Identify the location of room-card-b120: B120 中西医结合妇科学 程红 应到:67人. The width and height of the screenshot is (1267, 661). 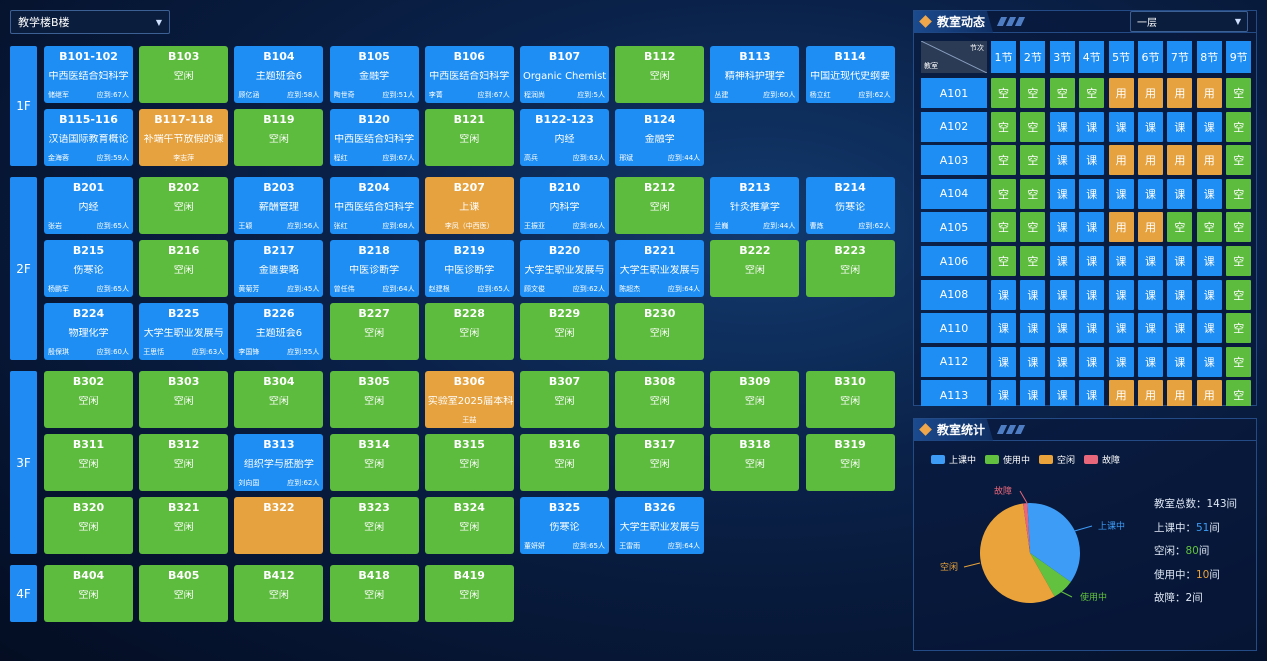
(374, 137).